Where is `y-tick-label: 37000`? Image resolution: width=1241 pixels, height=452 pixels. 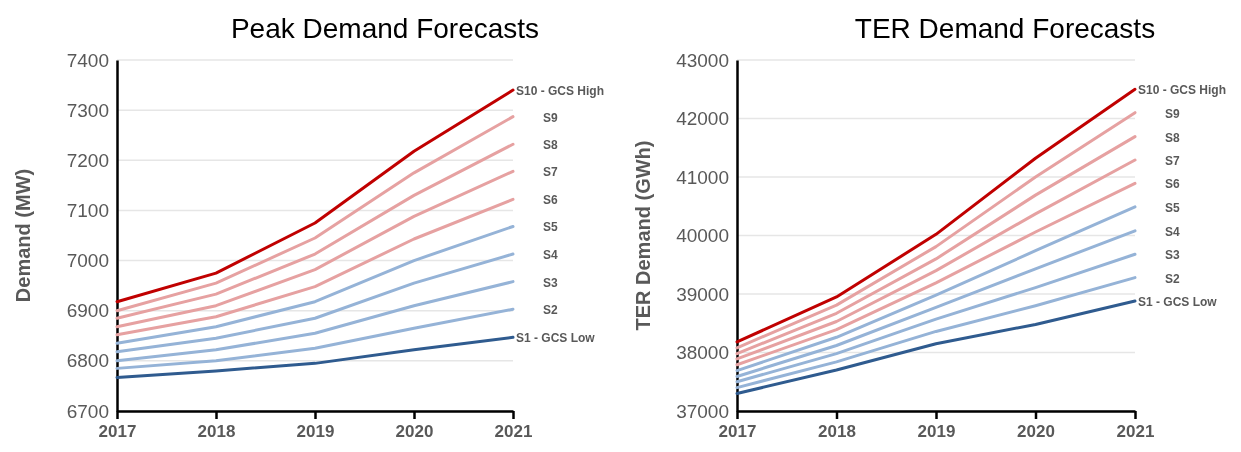
y-tick-label: 37000 is located at coordinates (702, 411).